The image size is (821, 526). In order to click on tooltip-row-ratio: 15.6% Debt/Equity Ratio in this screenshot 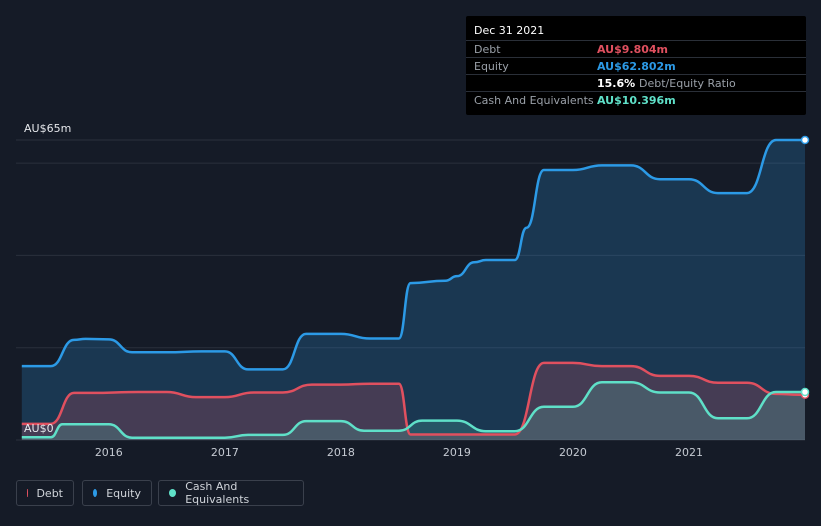, I will do `click(636, 83)`.